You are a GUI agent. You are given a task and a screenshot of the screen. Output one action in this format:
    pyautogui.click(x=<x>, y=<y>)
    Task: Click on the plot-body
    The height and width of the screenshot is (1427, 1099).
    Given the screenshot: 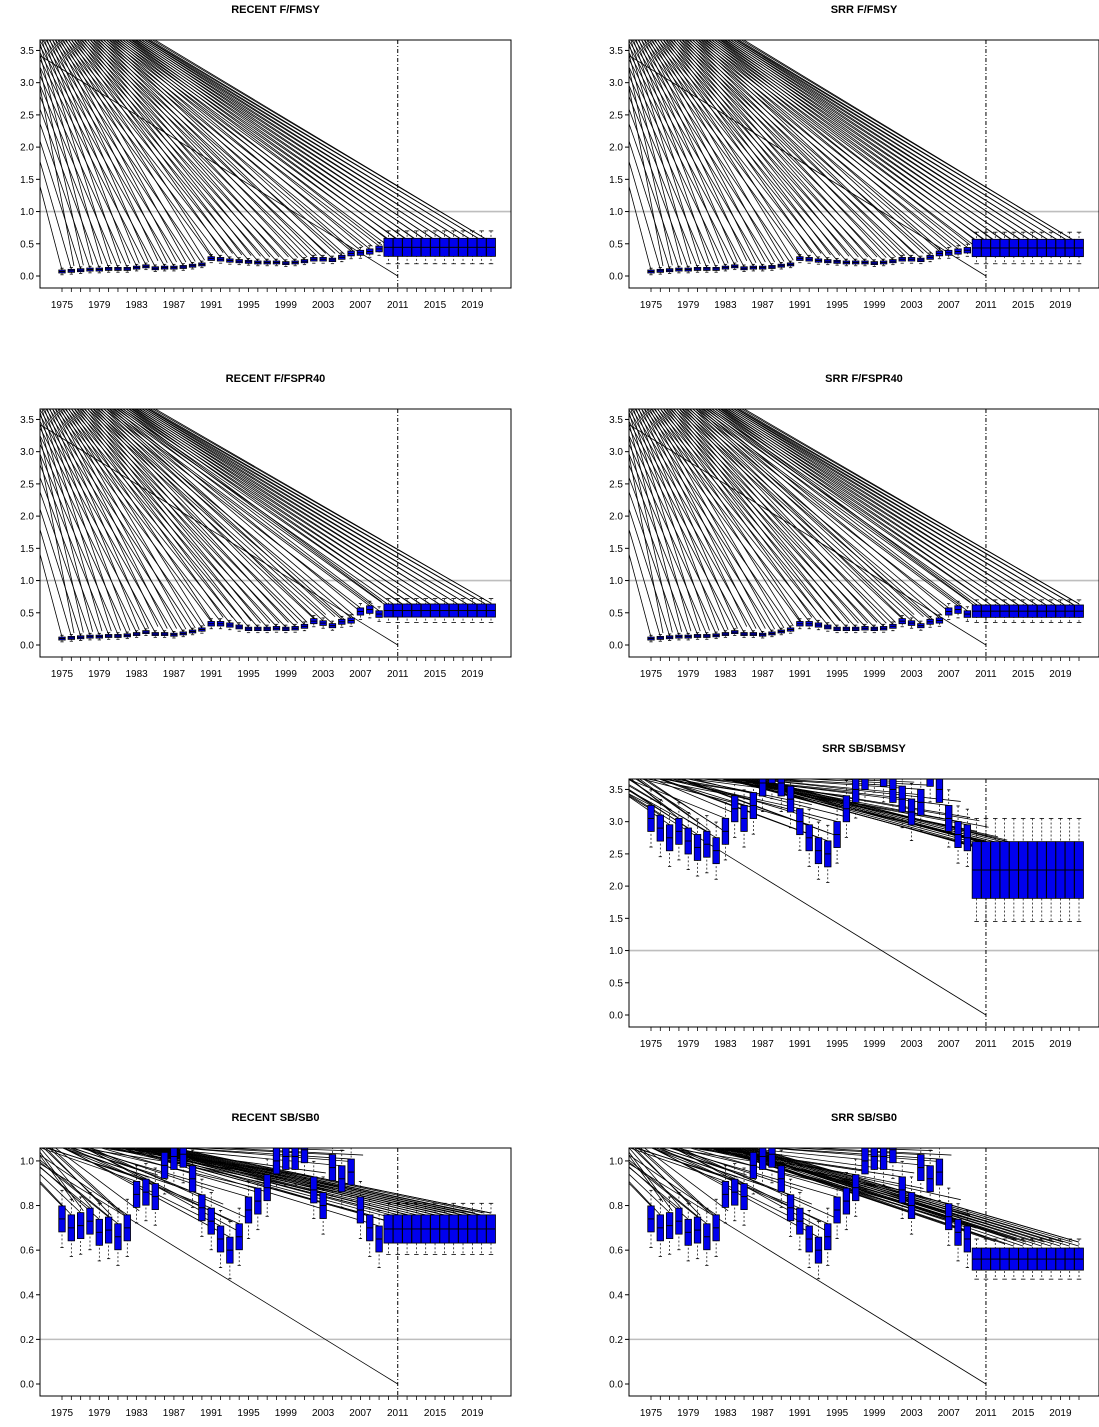 What is the action you would take?
    pyautogui.click(x=864, y=533)
    